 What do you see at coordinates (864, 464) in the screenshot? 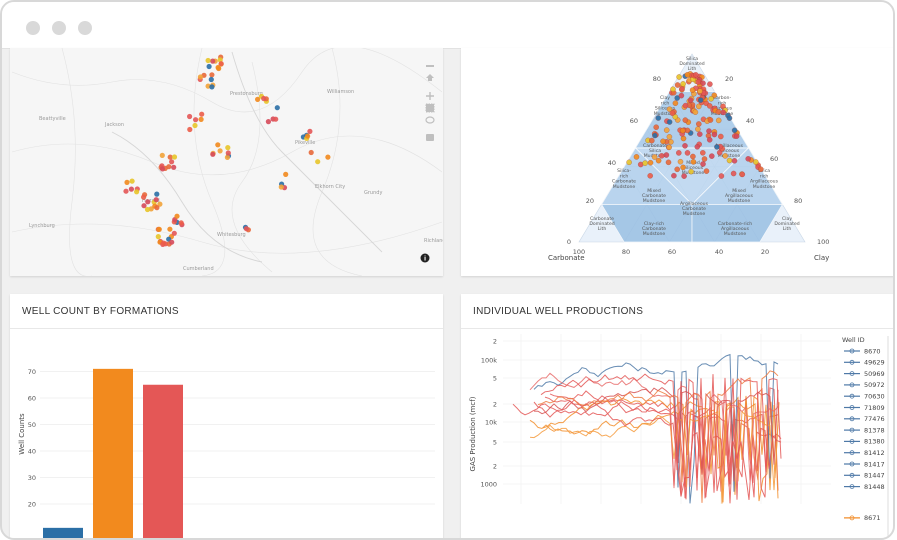
I see `legend-item: 81417` at bounding box center [864, 464].